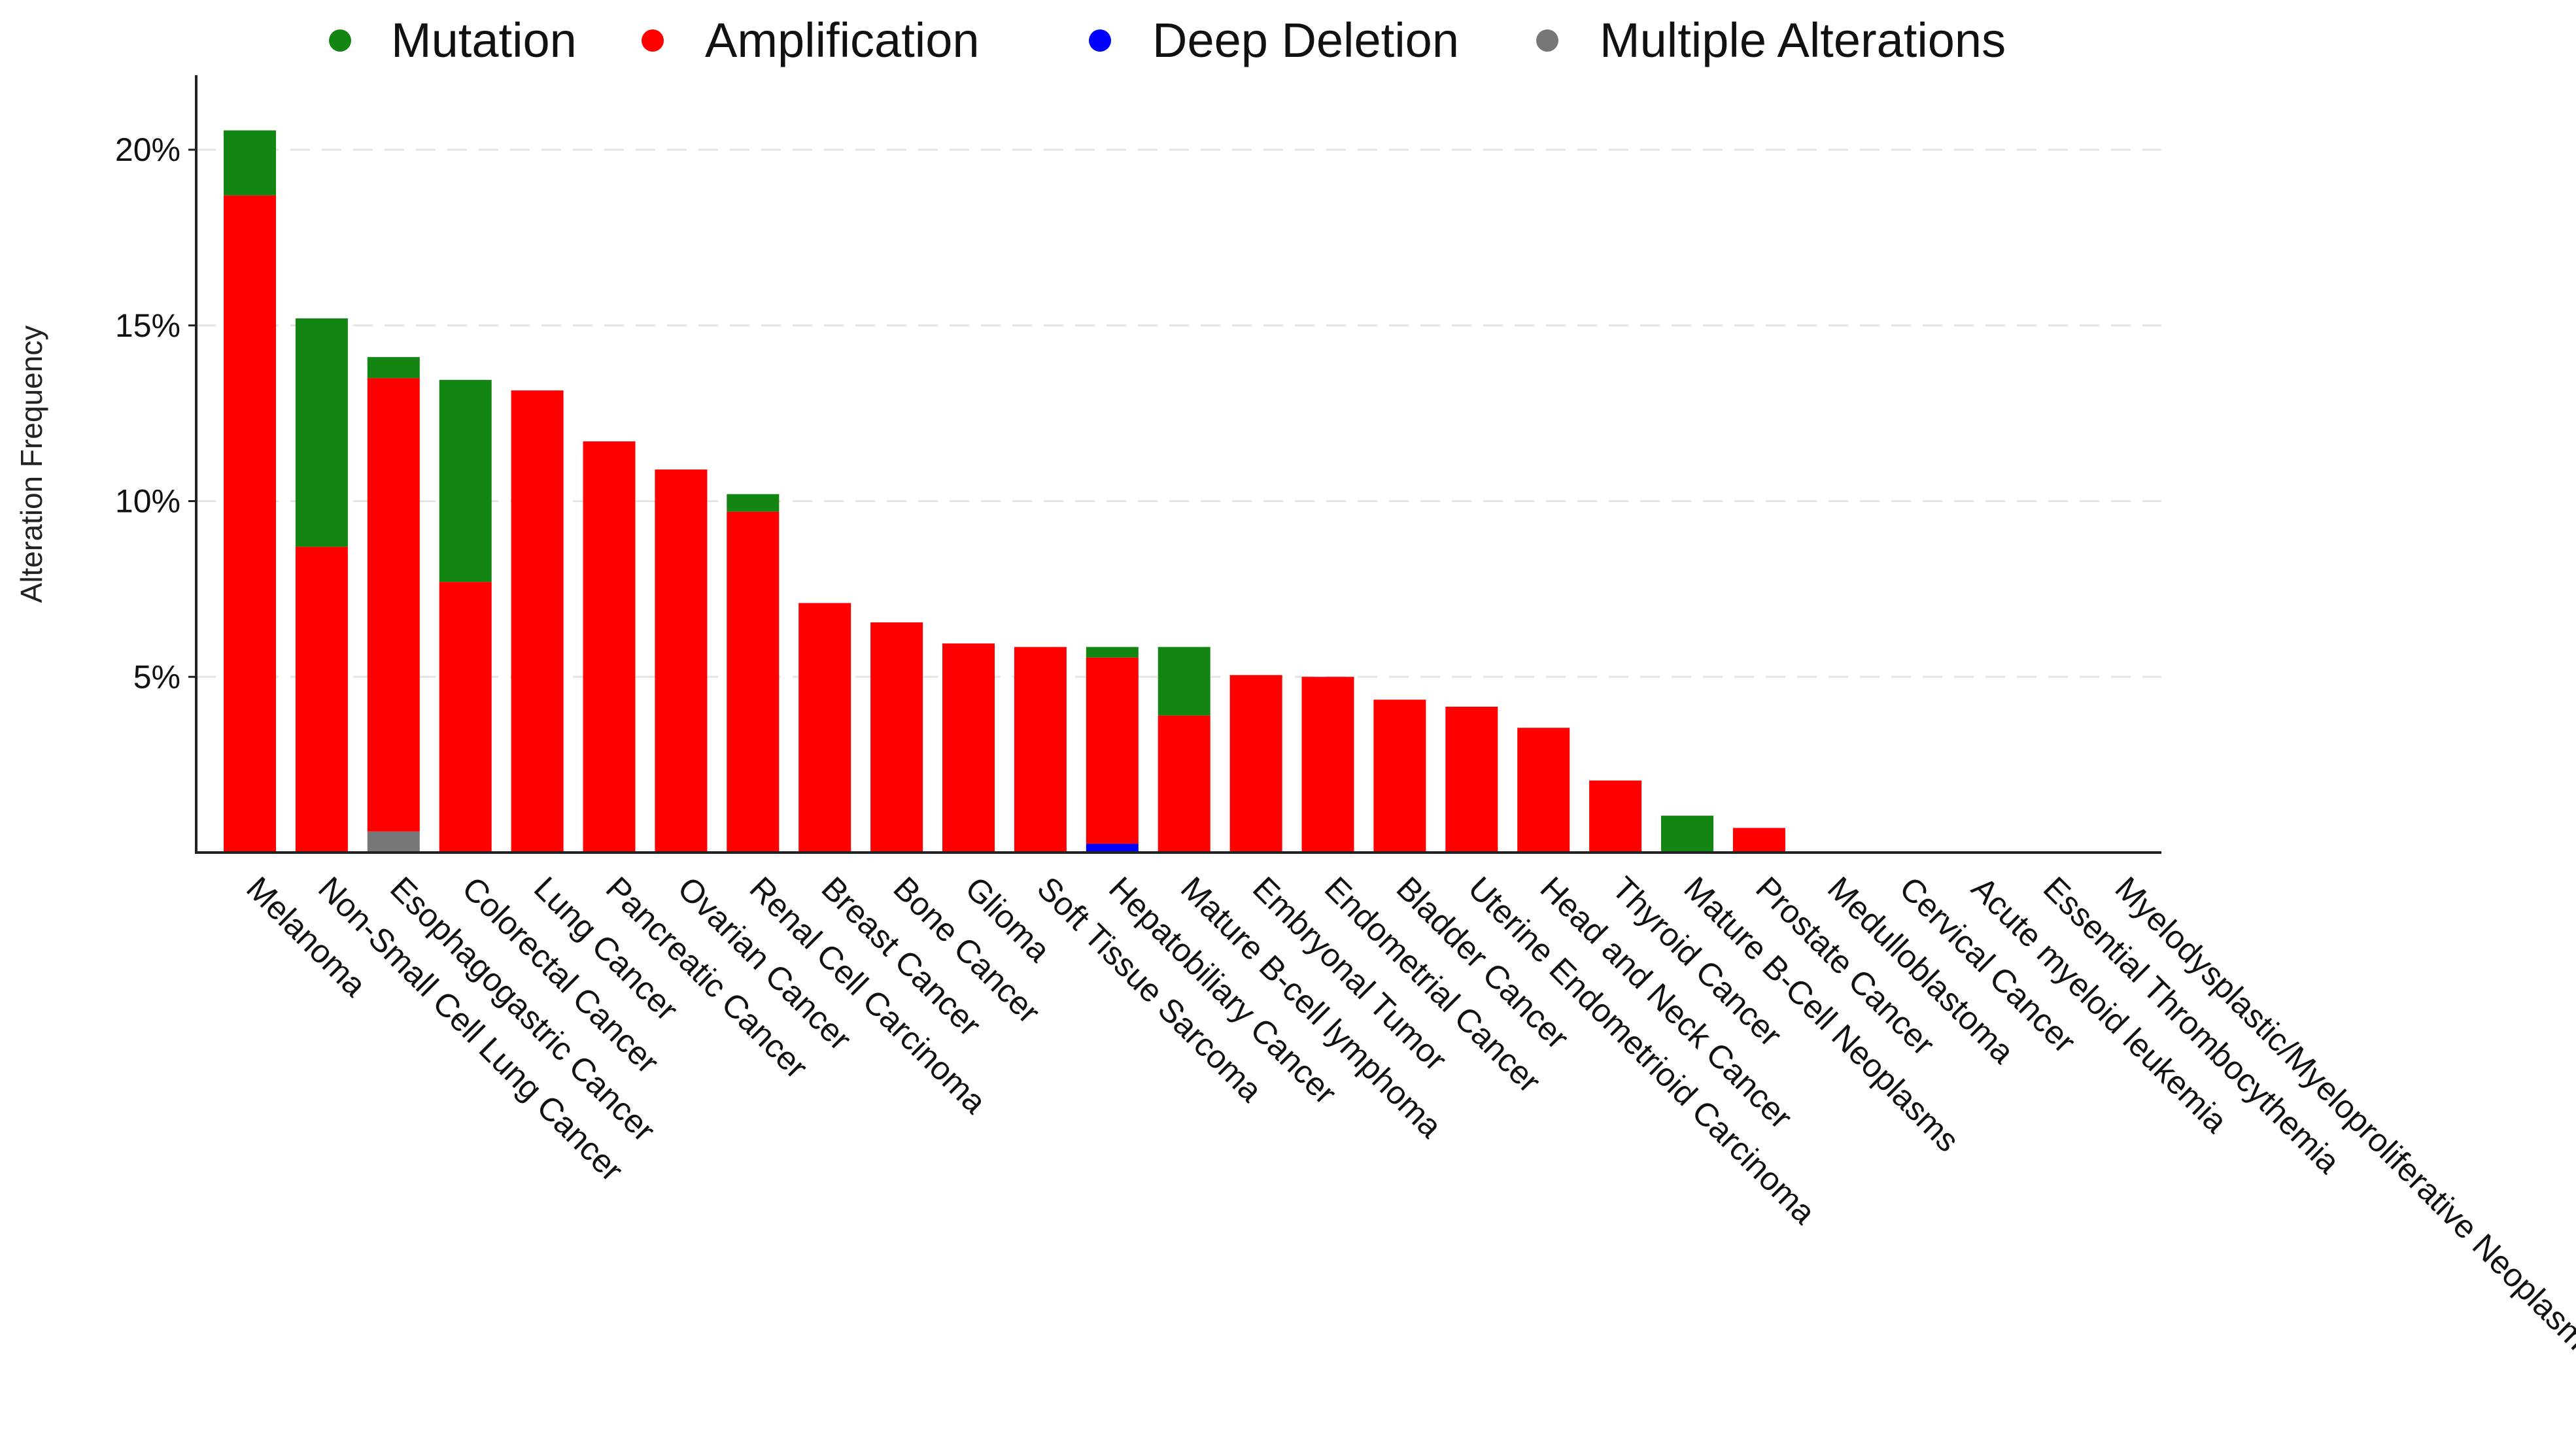 Image resolution: width=2576 pixels, height=1439 pixels. What do you see at coordinates (681, 661) in the screenshot?
I see `bar-amplification-ovarian-cancer` at bounding box center [681, 661].